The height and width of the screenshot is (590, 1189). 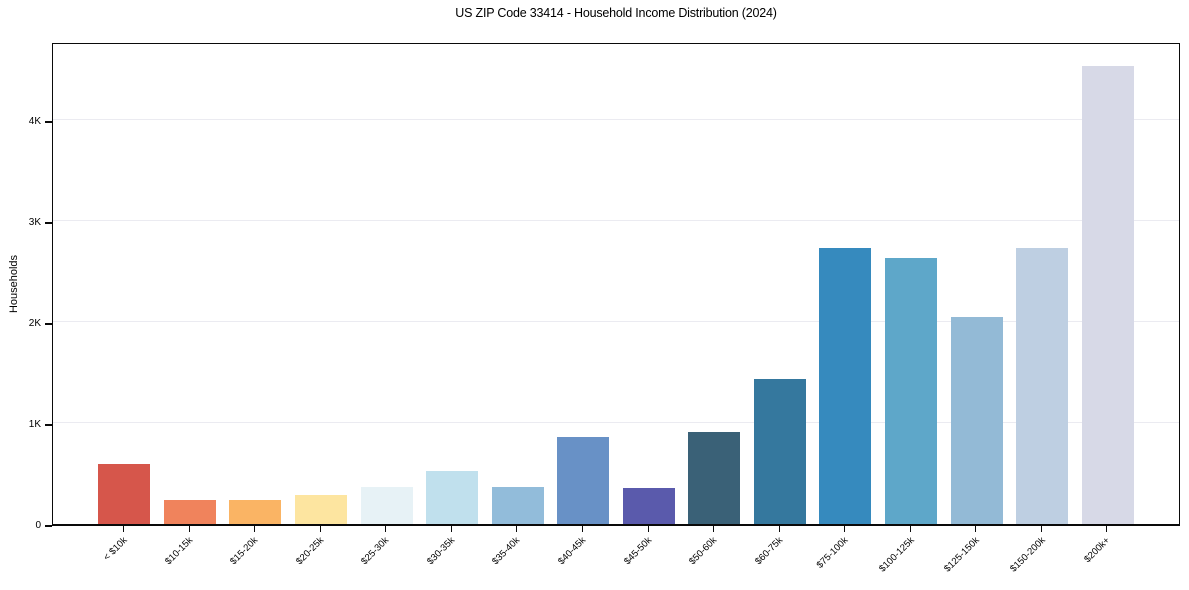 I want to click on x-tick-label: $15-20k, so click(x=244, y=551).